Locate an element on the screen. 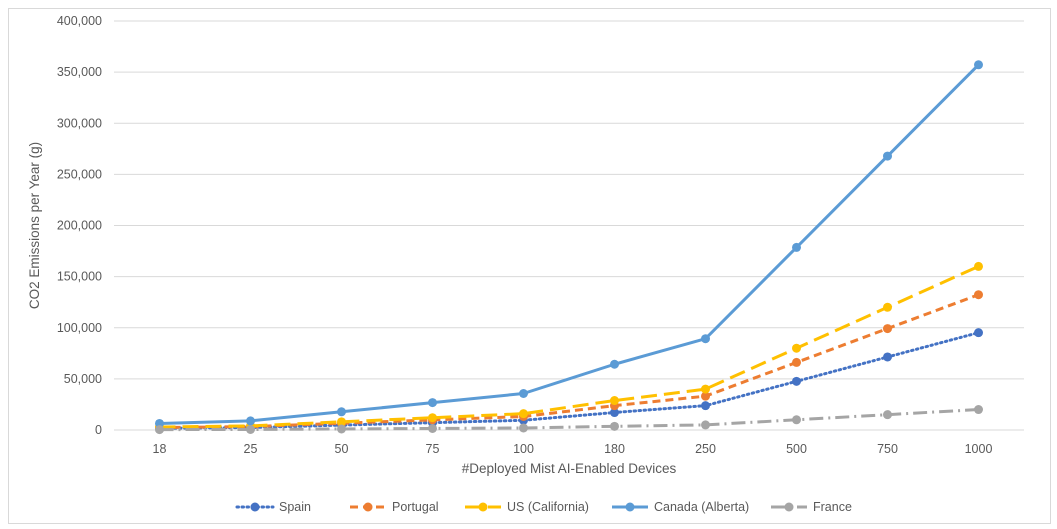 This screenshot has height=529, width=1057. legend-item: US (California) is located at coordinates (527, 507).